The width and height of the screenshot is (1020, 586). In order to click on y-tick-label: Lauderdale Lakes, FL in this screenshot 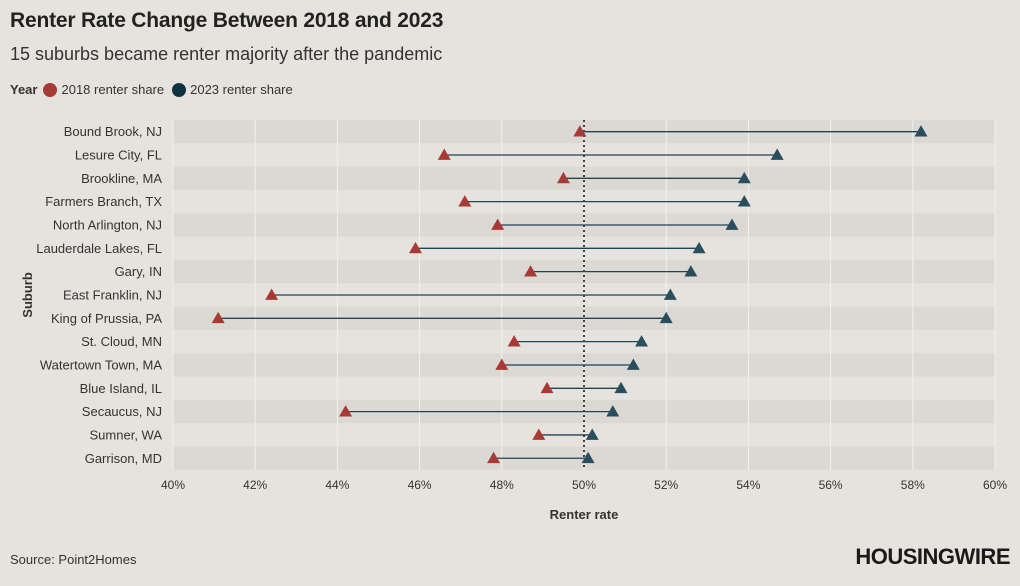, I will do `click(99, 248)`.